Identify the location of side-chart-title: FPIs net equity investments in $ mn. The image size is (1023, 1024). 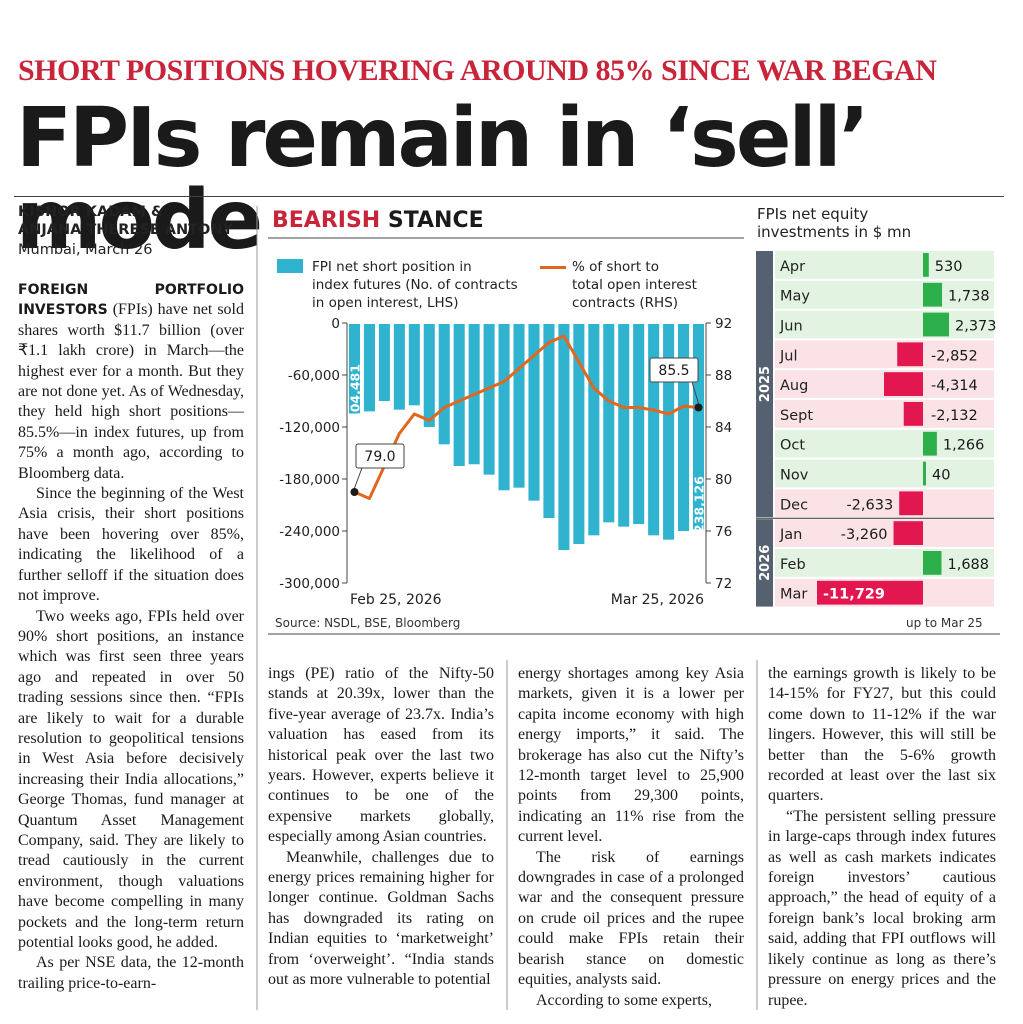
(834, 223).